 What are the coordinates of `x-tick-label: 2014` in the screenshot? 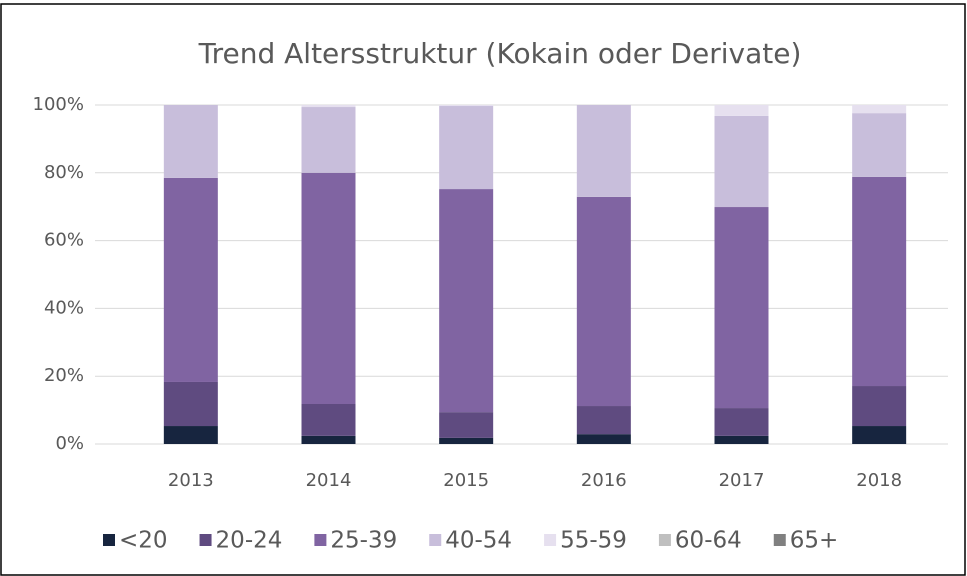 It's located at (329, 480).